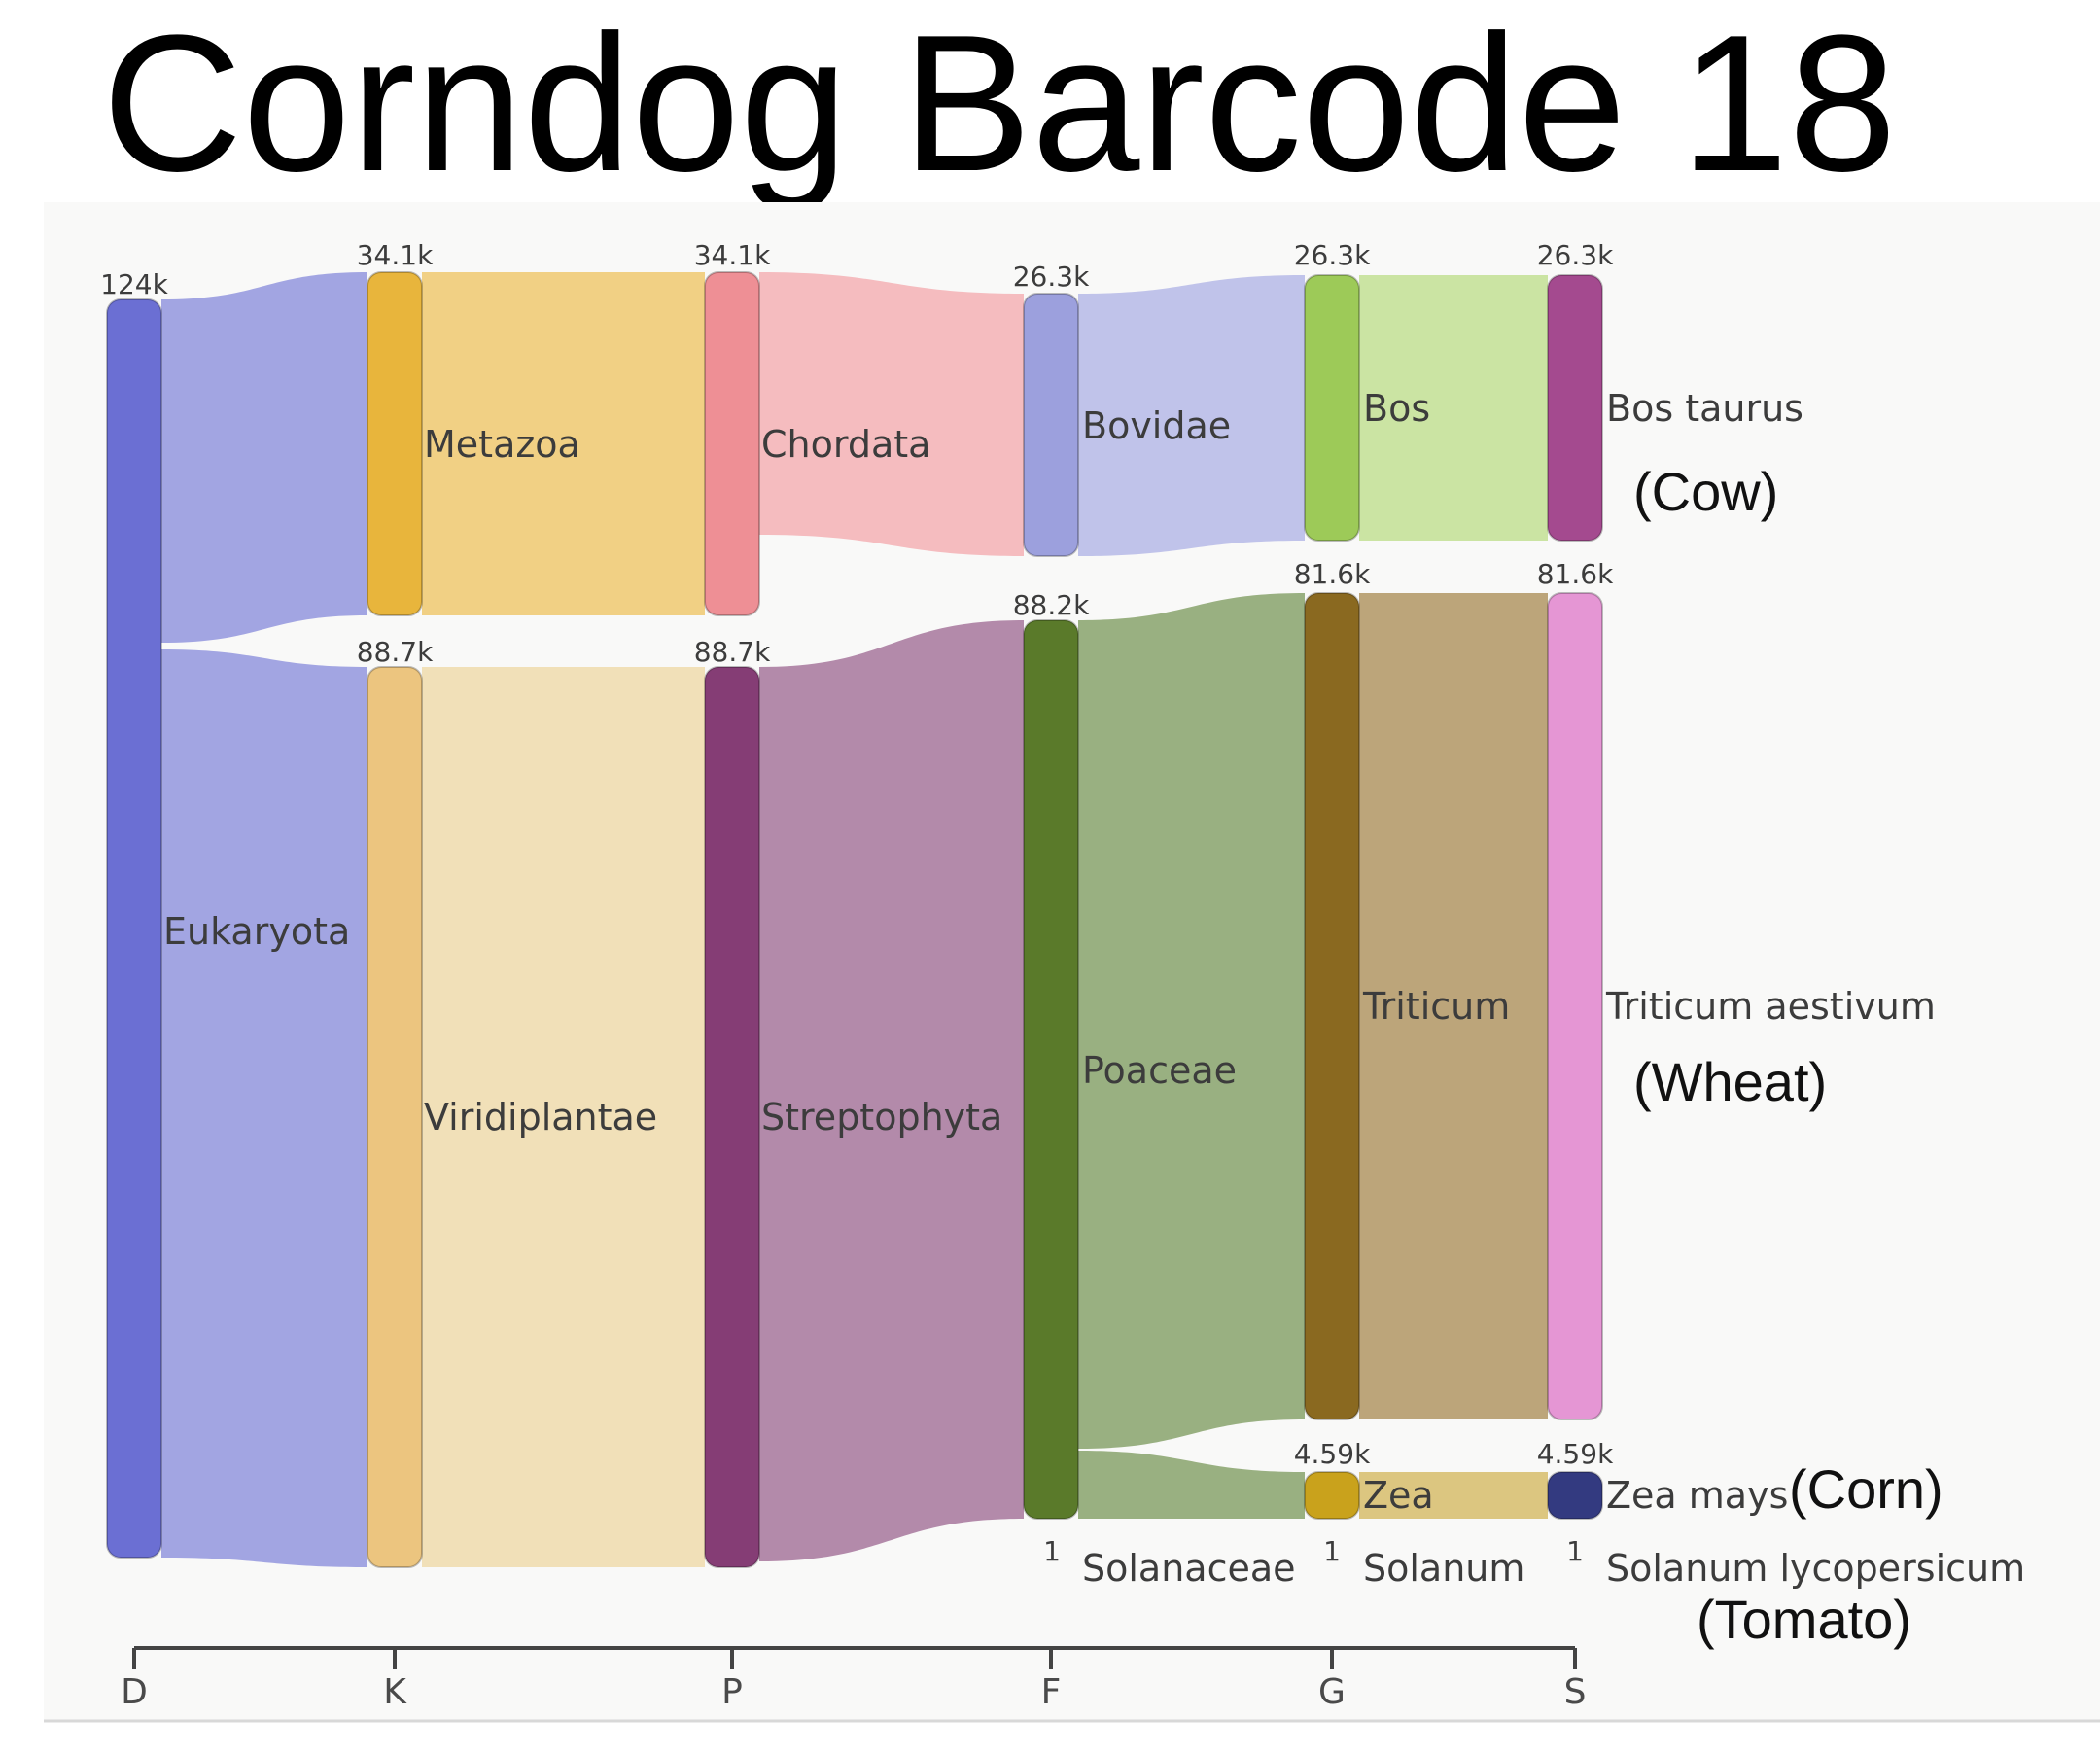 This screenshot has width=2100, height=1752. I want to click on node-zea-mays, so click(1575, 1495).